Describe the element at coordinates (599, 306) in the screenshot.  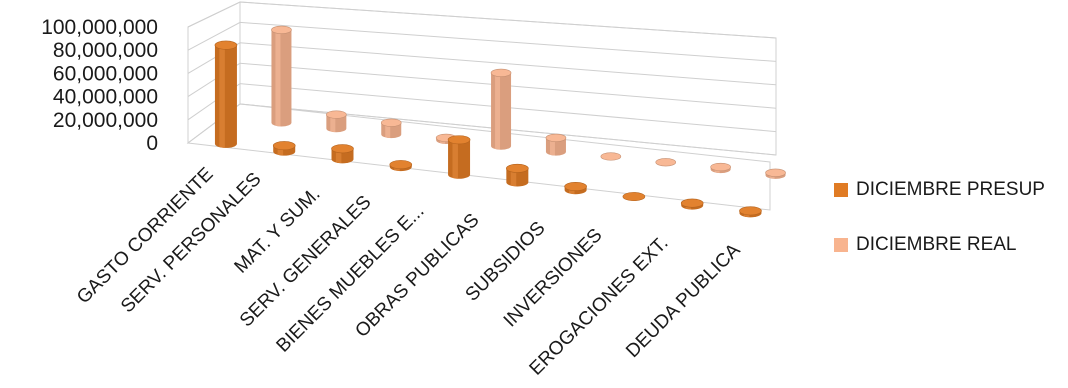
I see `category-label: EROGACIONES EXT.` at that location.